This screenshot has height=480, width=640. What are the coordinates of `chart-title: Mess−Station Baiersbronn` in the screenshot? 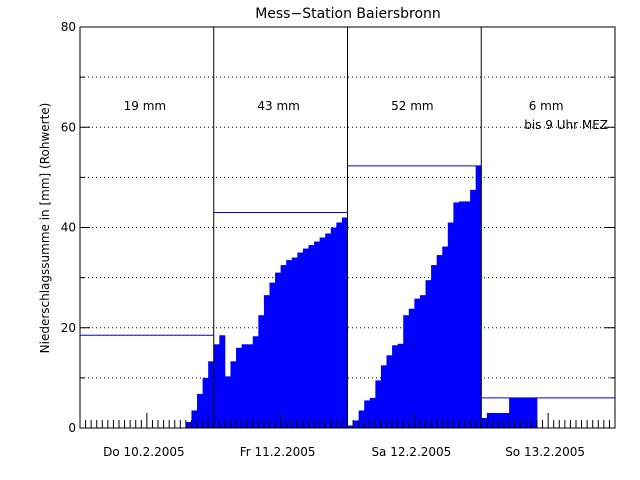 It's located at (348, 14).